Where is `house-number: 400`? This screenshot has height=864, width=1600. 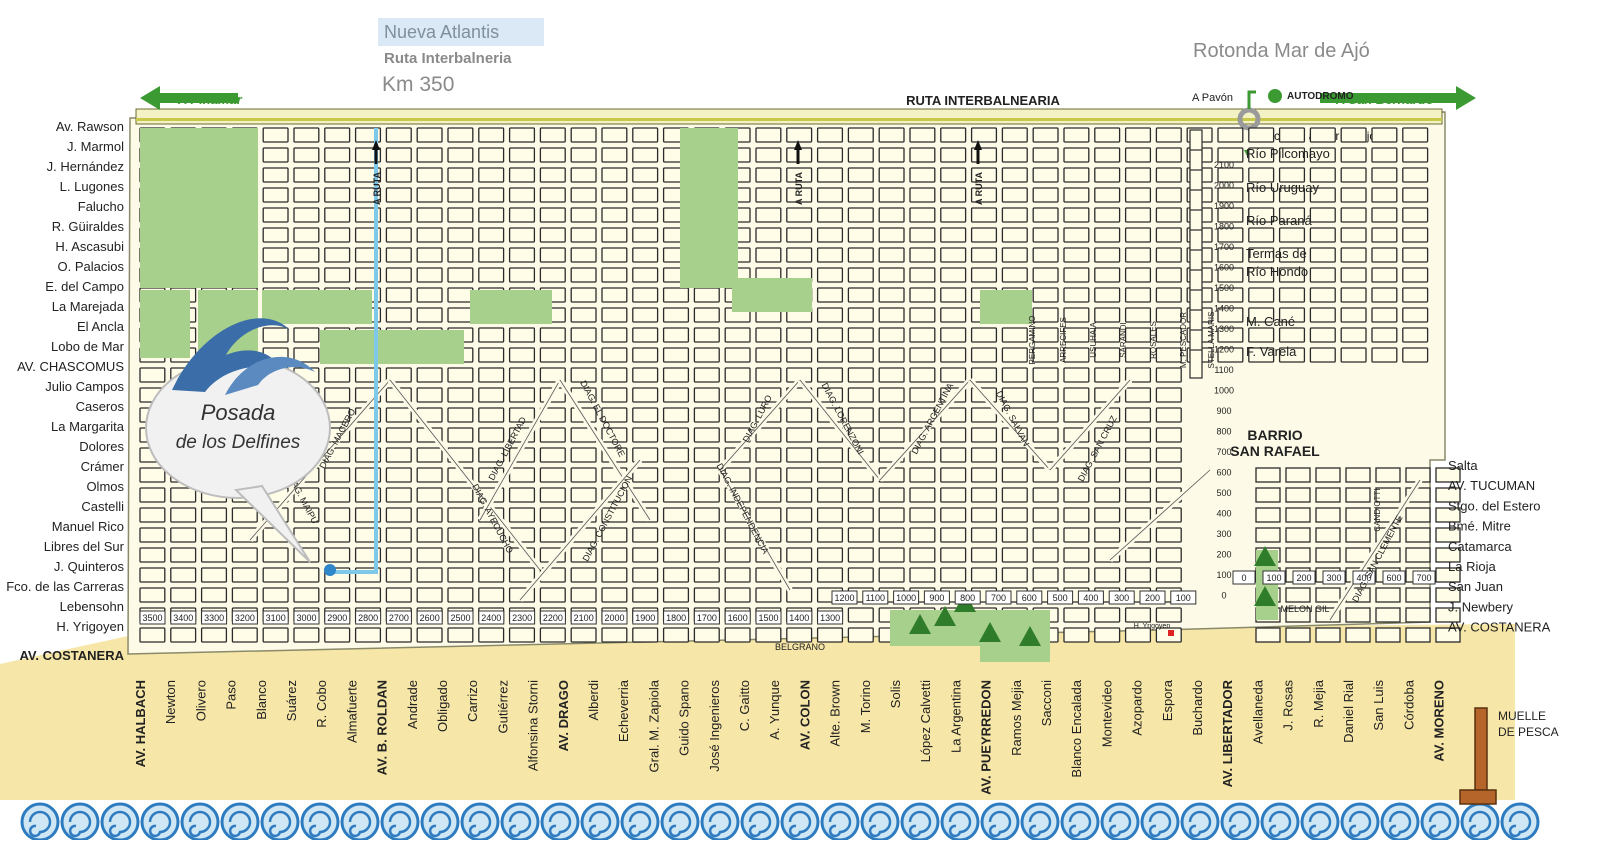
house-number: 400 is located at coordinates (1363, 578).